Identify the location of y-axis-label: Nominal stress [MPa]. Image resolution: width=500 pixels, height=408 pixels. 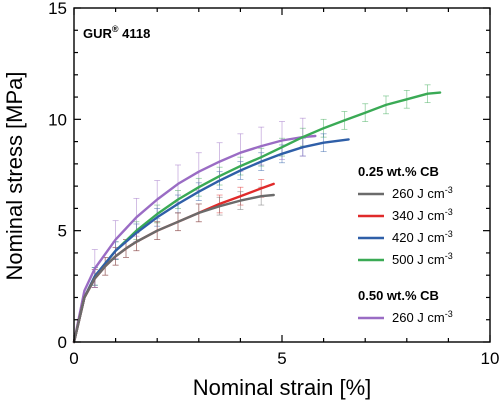
(14, 175).